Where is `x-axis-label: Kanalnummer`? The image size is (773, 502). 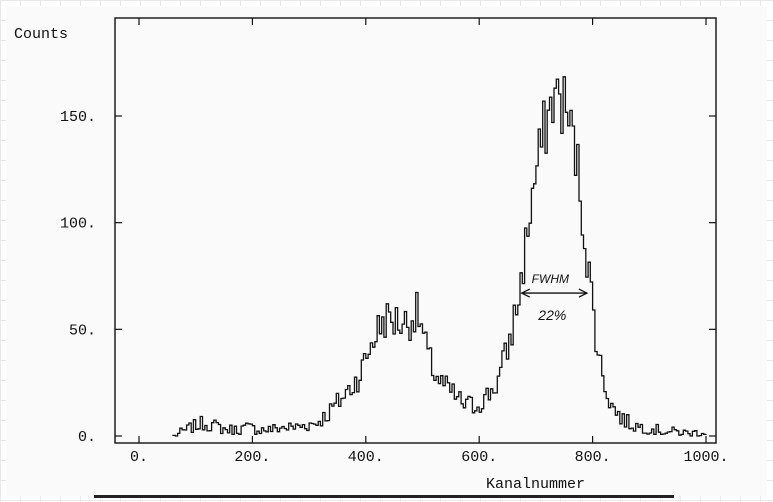 x-axis-label: Kanalnummer is located at coordinates (535, 484).